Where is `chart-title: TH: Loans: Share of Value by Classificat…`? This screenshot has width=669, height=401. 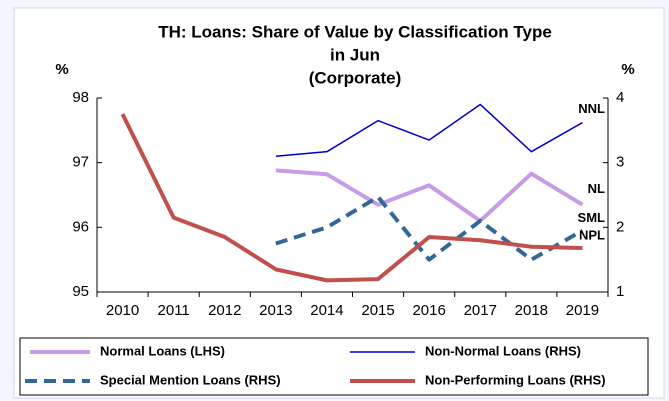
chart-title: TH: Loans: Share of Value by Classificat… is located at coordinates (355, 31).